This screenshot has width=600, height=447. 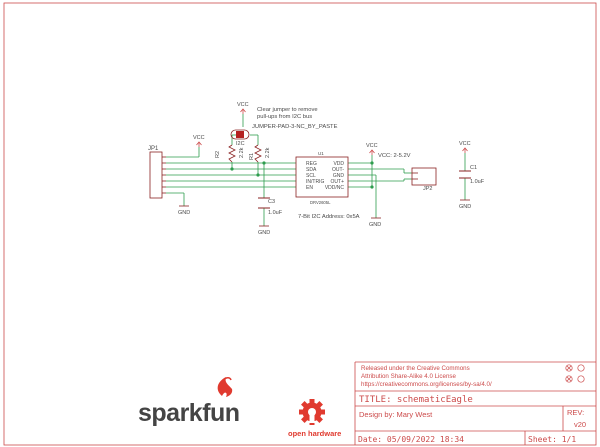 I want to click on jp1-gnd-label: GND, so click(x=184, y=213).